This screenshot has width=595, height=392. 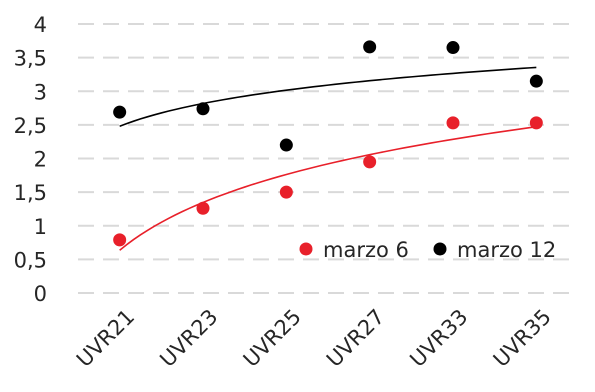 I want to click on y-tick-label: 3, so click(x=40, y=92).